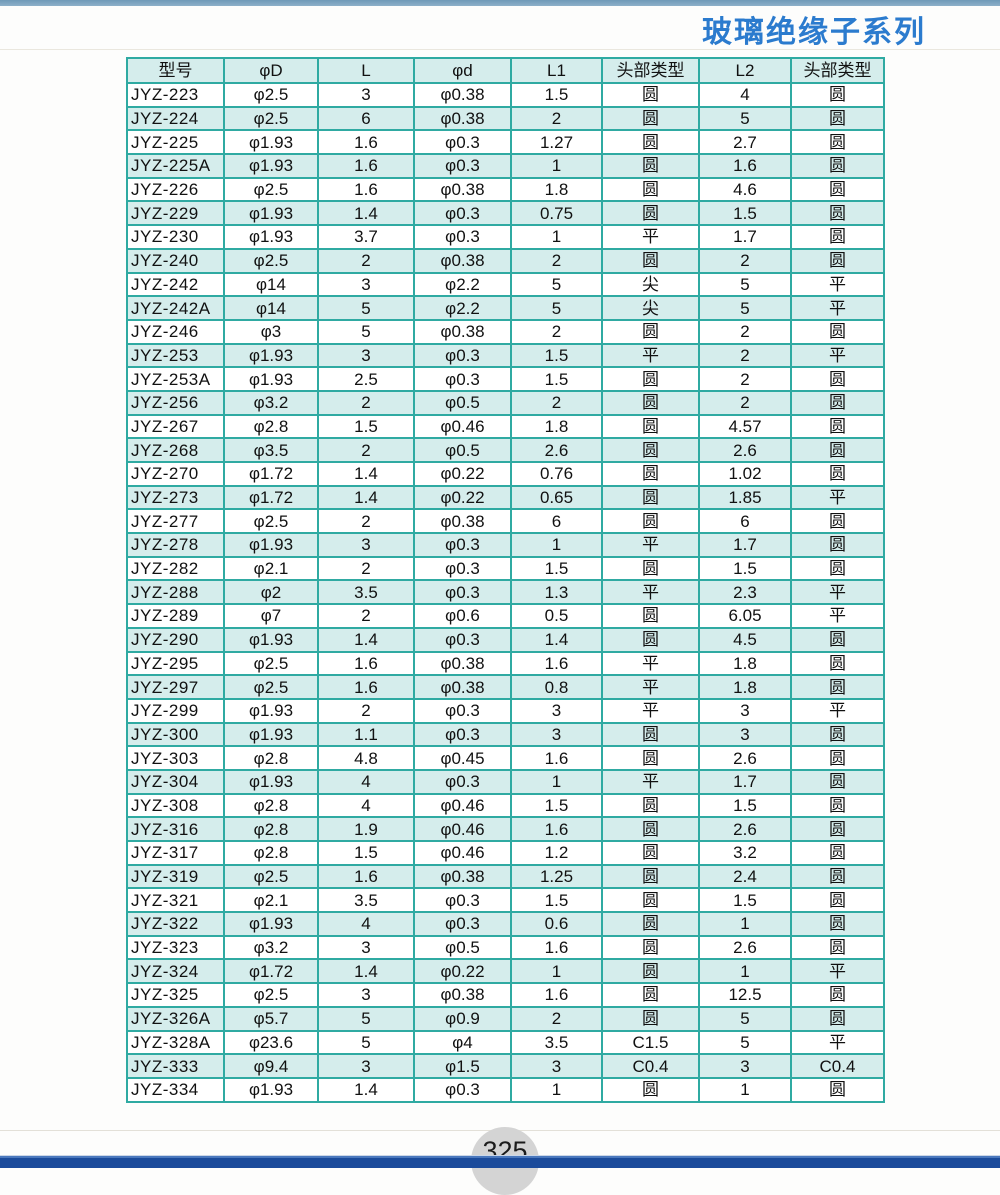 The width and height of the screenshot is (1000, 1195). What do you see at coordinates (556, 474) in the screenshot?
I see `value-cell: 0.76` at bounding box center [556, 474].